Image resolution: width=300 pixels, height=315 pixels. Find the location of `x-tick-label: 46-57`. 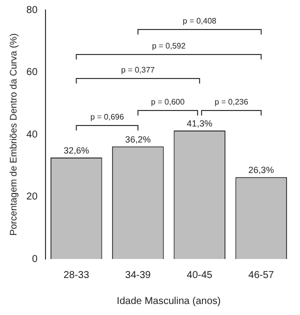

x-tick-label: 46-57 is located at coordinates (261, 275).